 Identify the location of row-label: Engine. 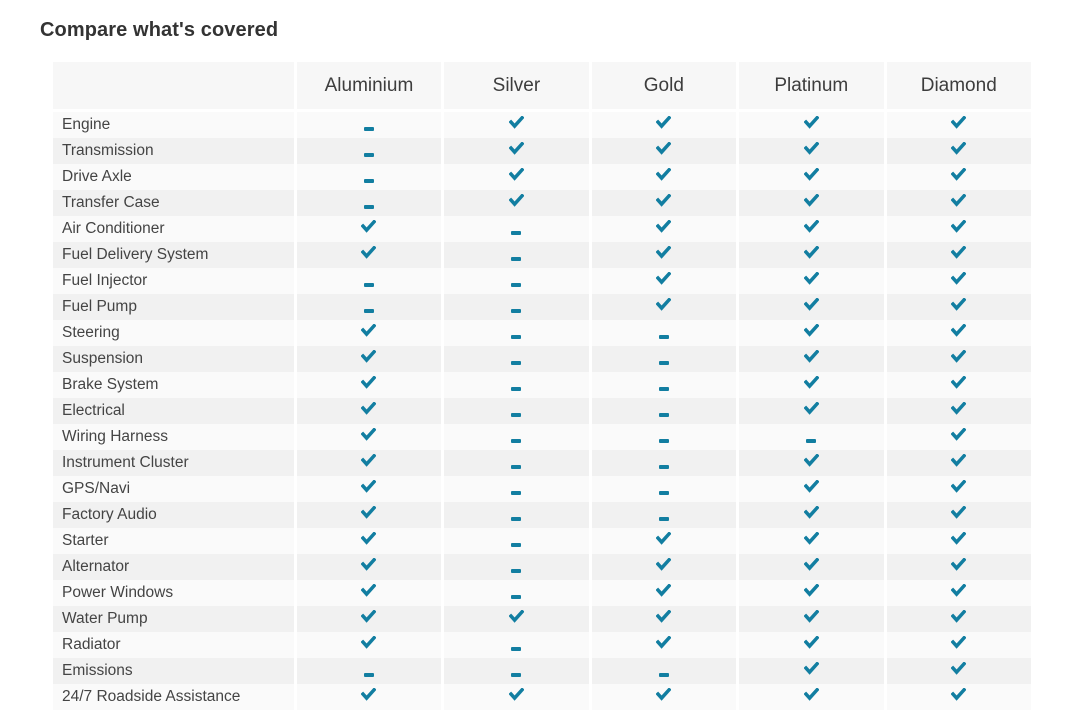
(173, 125).